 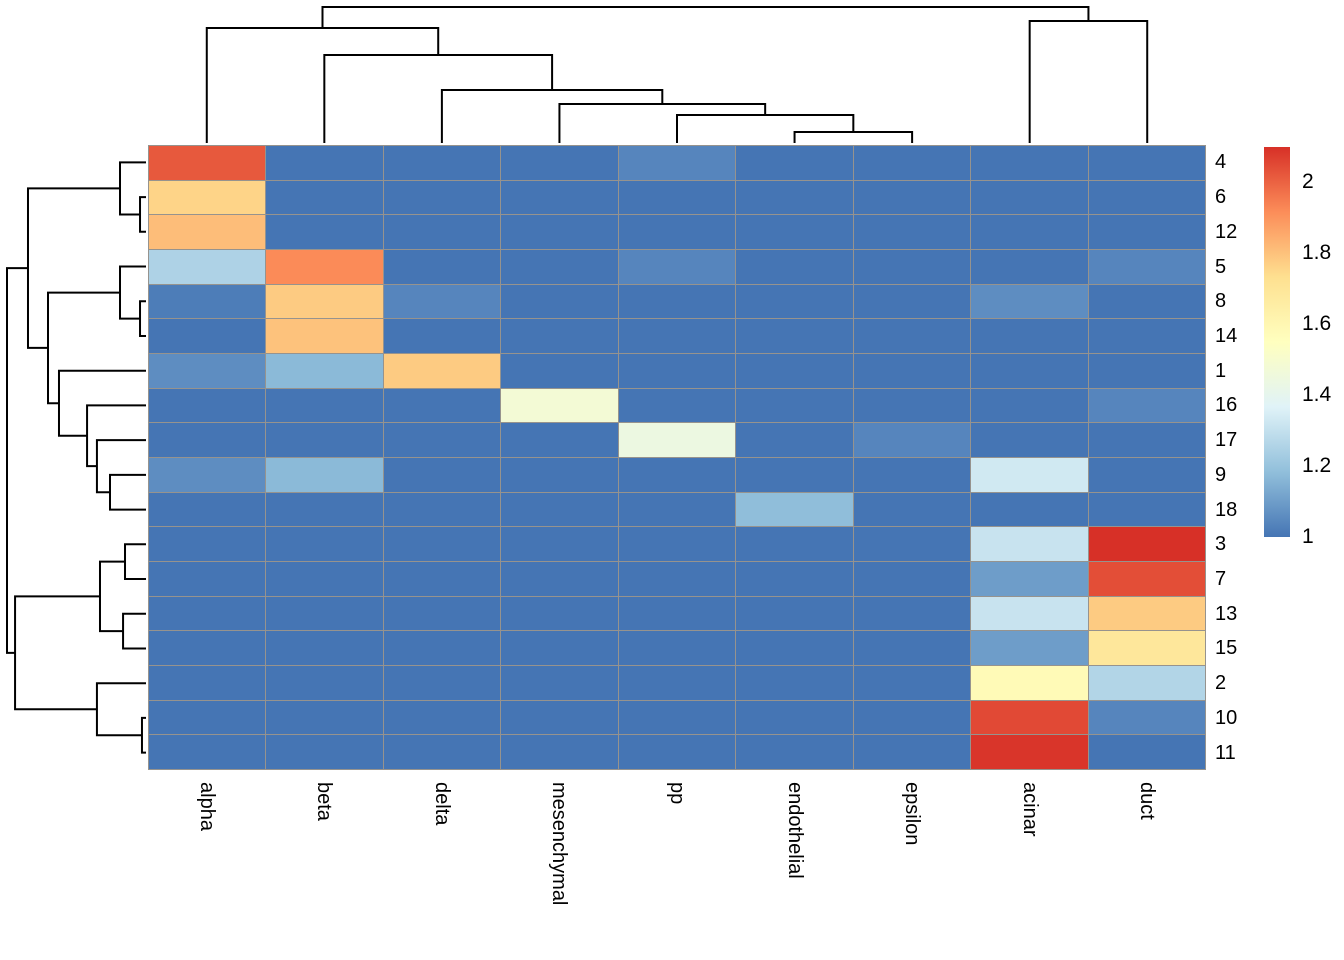 What do you see at coordinates (1308, 536) in the screenshot?
I see `legend-tick-1: 1` at bounding box center [1308, 536].